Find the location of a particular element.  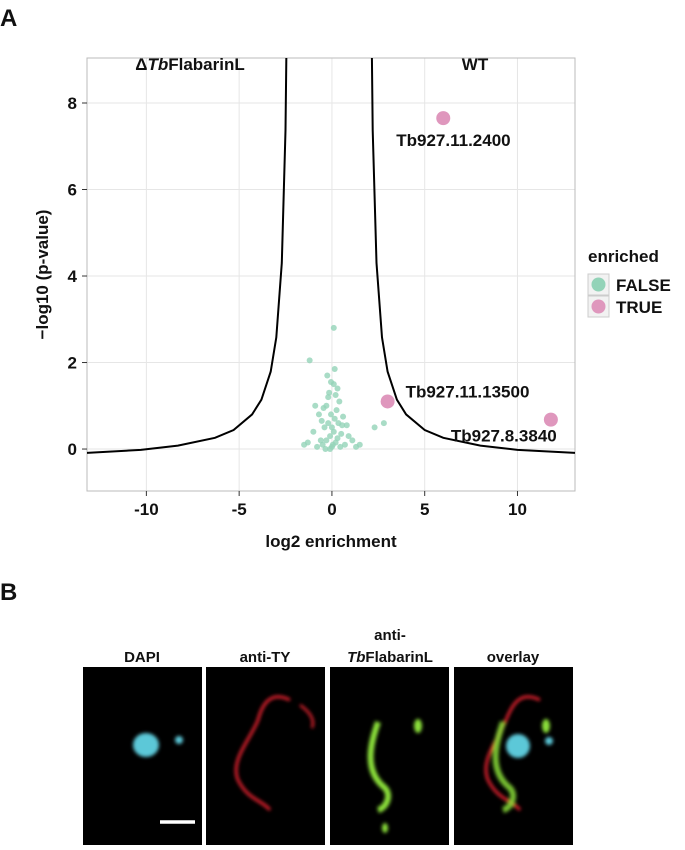

micrographs is located at coordinates (328, 756).